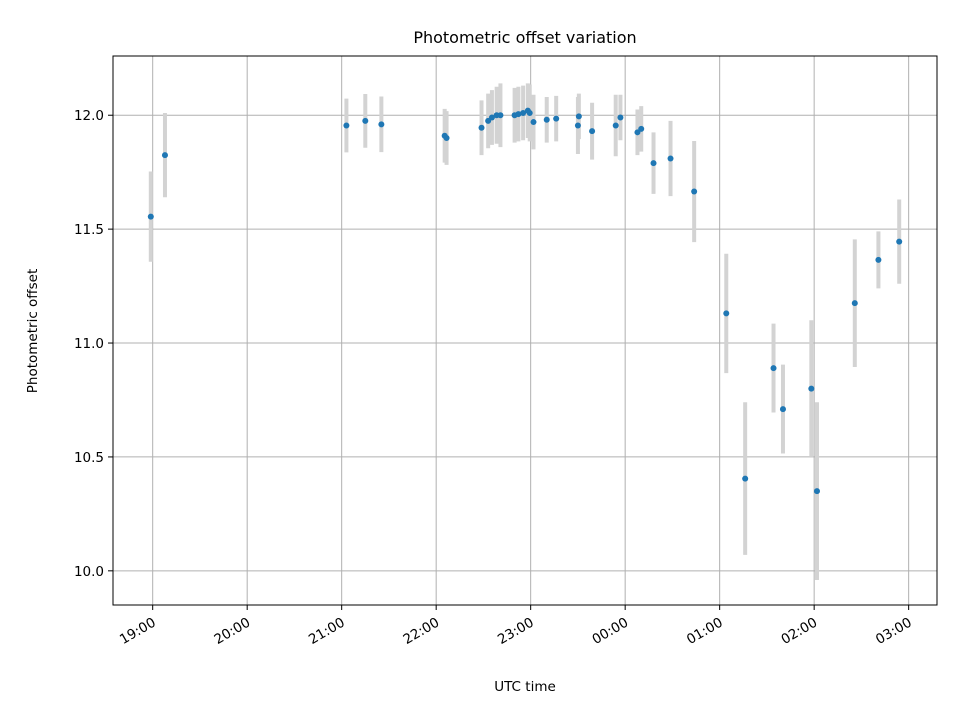 The width and height of the screenshot is (960, 720). What do you see at coordinates (89, 230) in the screenshot?
I see `y-tick-label: 11.5` at bounding box center [89, 230].